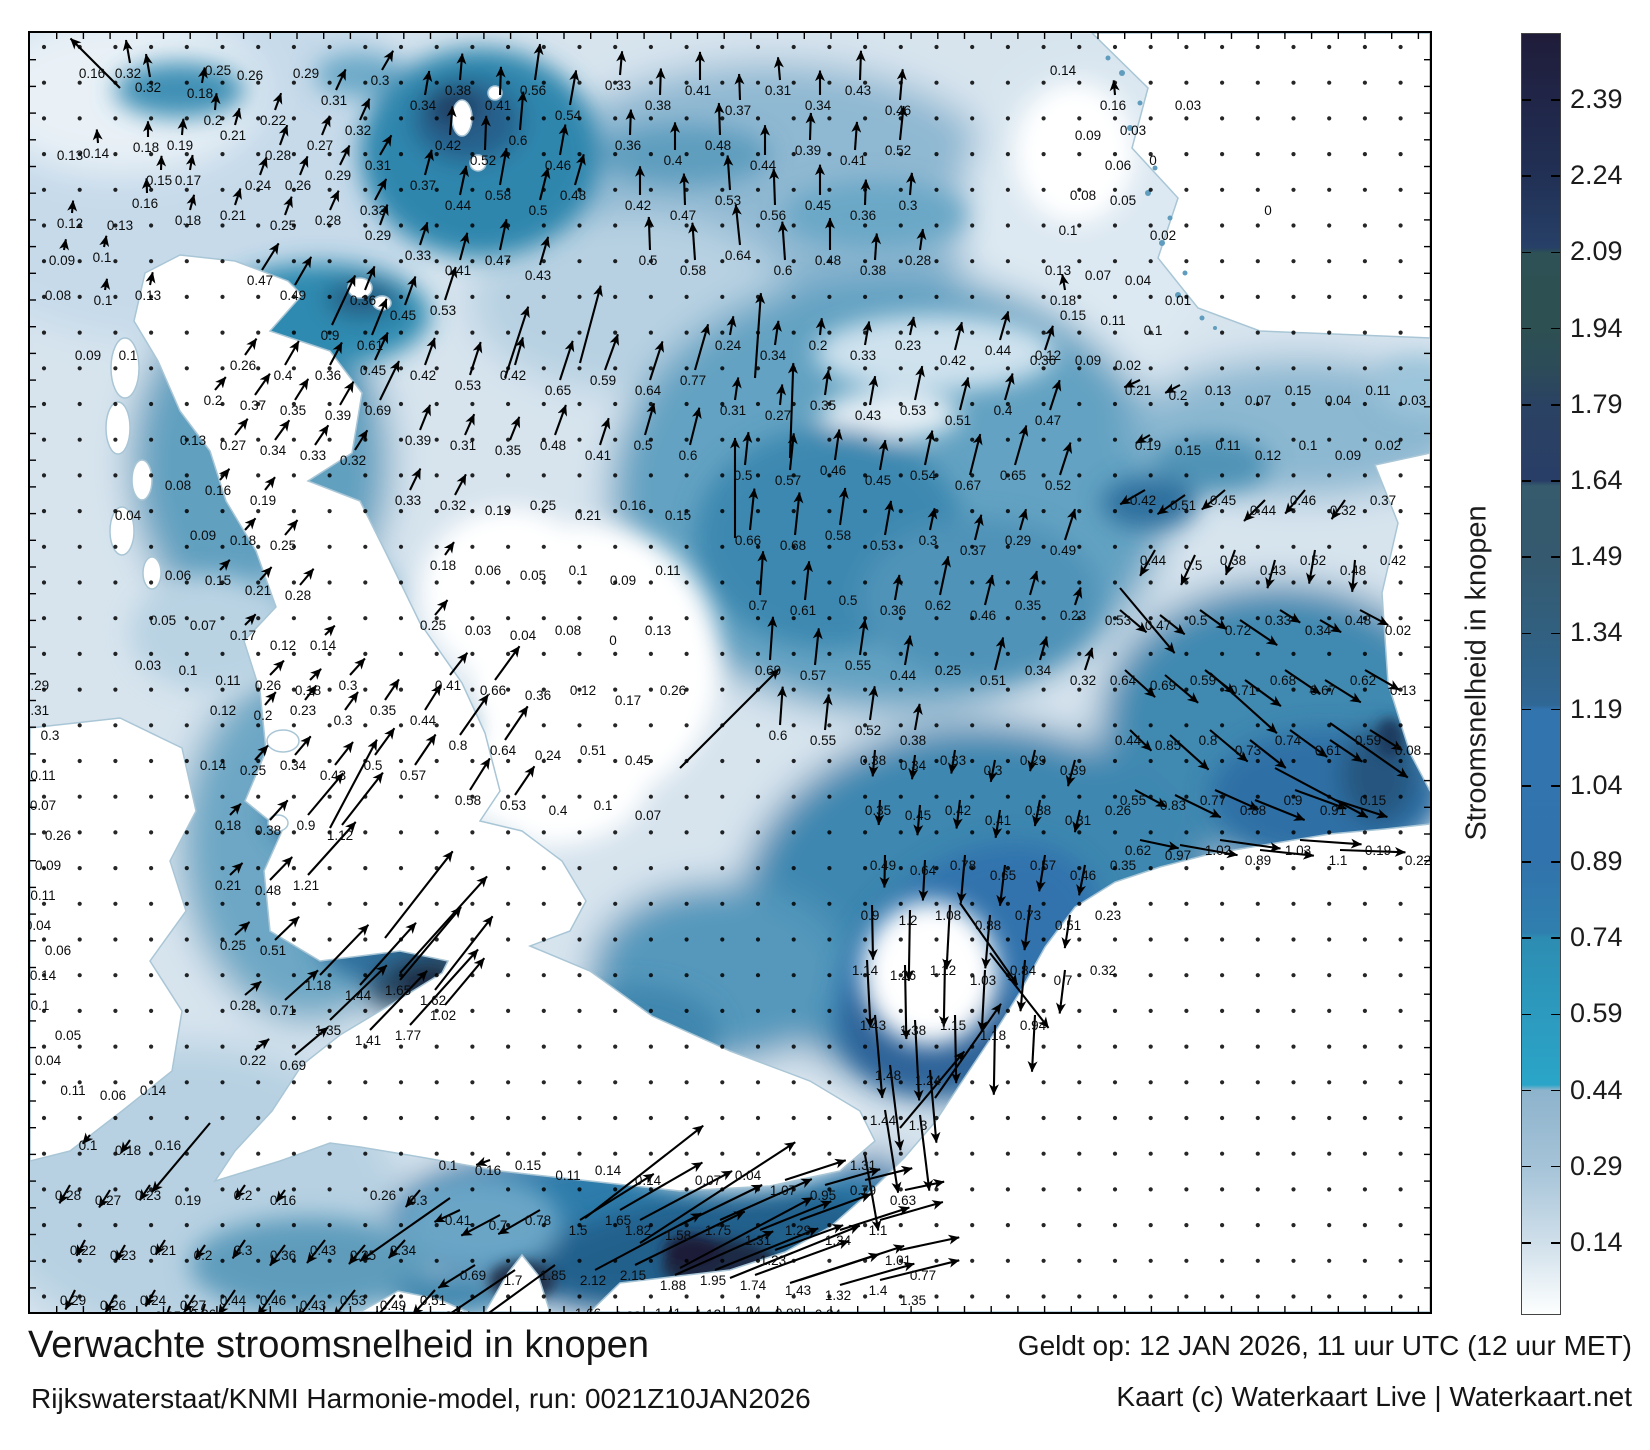 The height and width of the screenshot is (1450, 1650). What do you see at coordinates (188, 1200) in the screenshot?
I see `speed-value: 0.19` at bounding box center [188, 1200].